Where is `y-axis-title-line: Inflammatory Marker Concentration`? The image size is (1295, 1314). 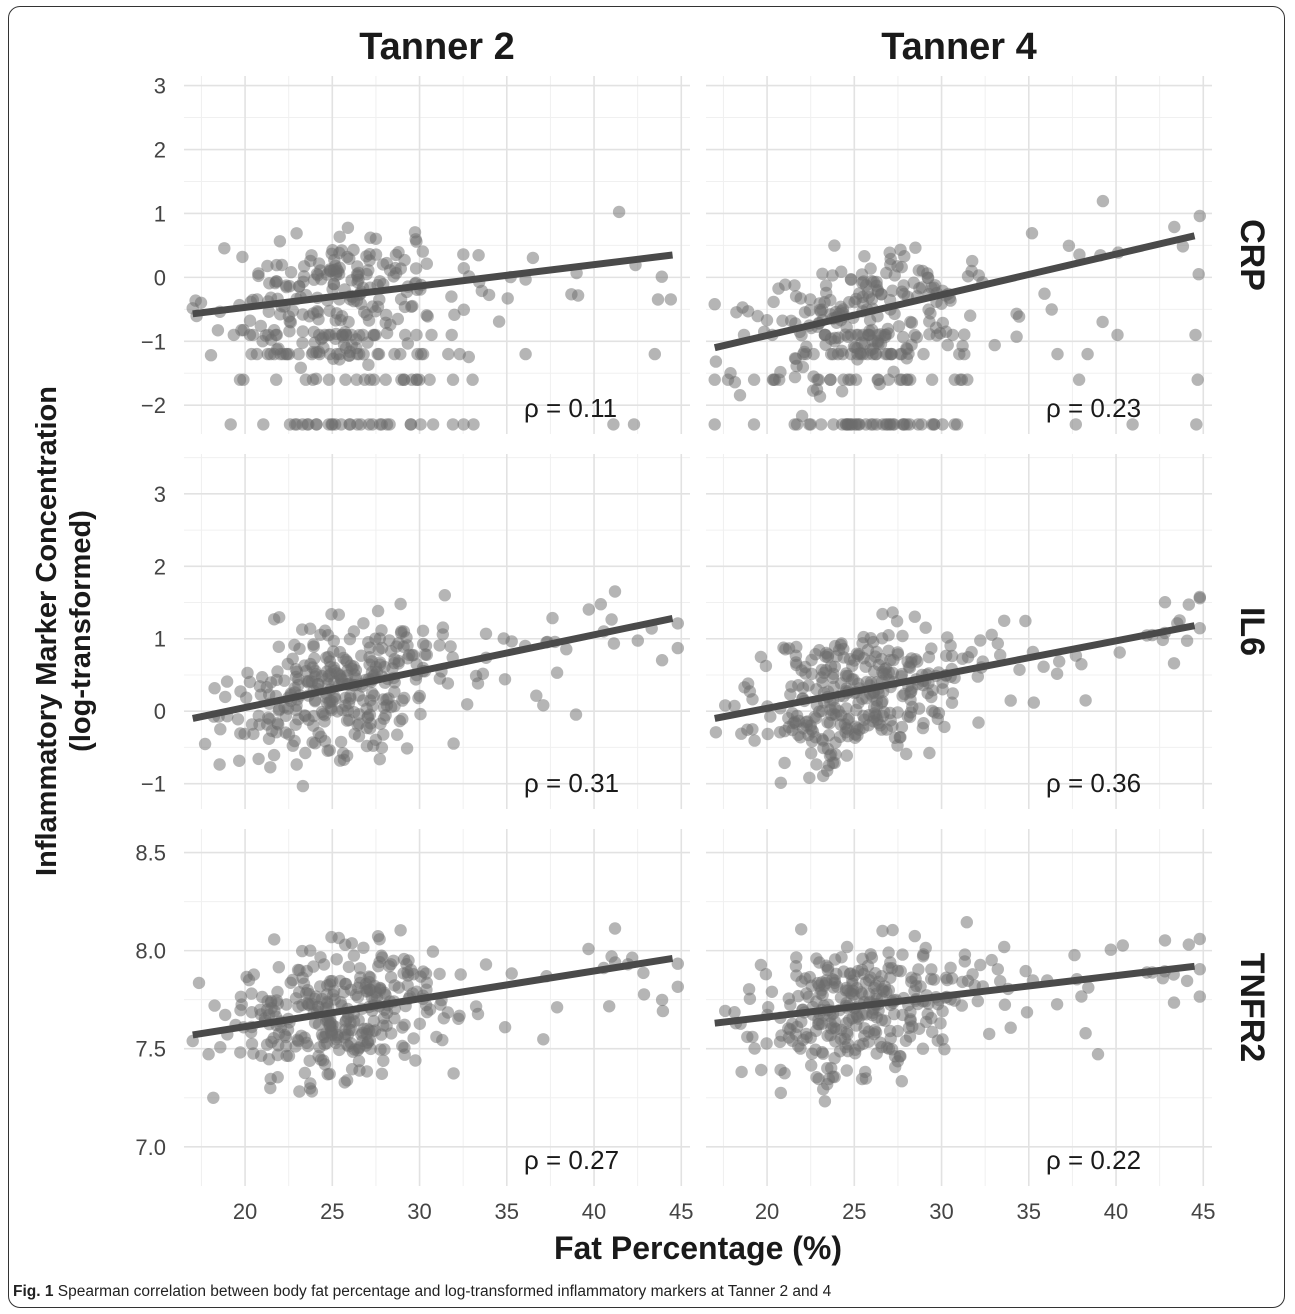 y-axis-title-line: Inflammatory Marker Concentration is located at coordinates (47, 631).